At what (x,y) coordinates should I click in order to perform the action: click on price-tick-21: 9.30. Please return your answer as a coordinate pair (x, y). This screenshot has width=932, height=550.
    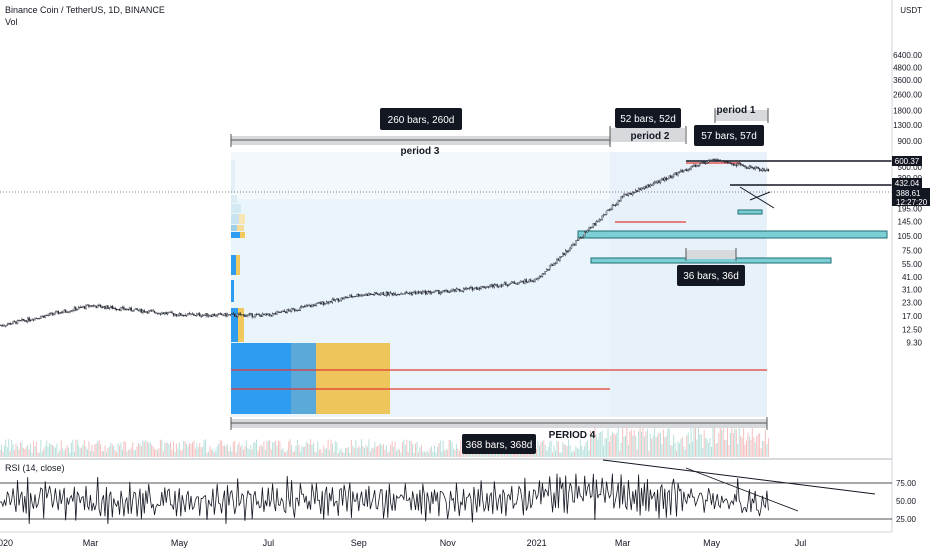
    Looking at the image, I should click on (914, 343).